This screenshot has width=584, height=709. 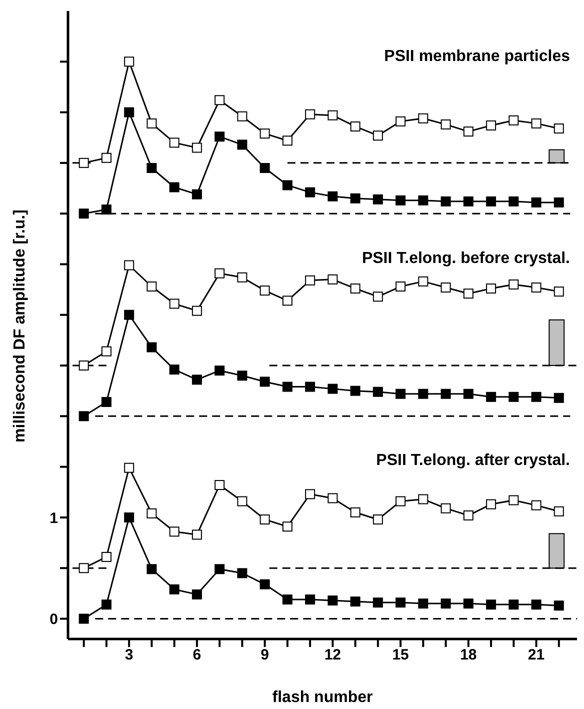 I want to click on annotation: PSII membrane particles, so click(x=477, y=57).